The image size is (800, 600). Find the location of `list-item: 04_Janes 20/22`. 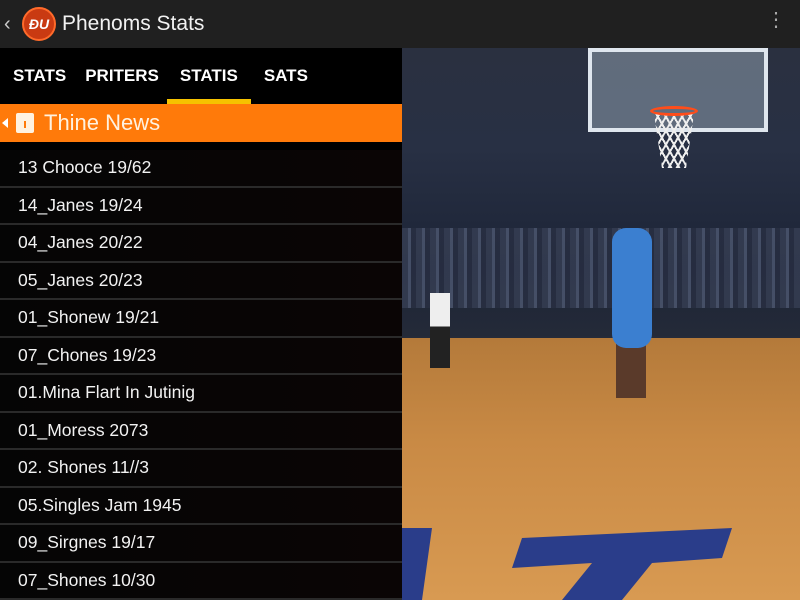

list-item: 04_Janes 20/22 is located at coordinates (201, 244).